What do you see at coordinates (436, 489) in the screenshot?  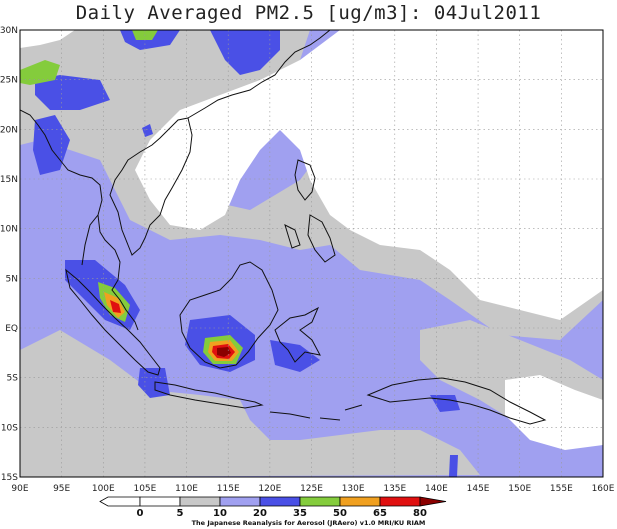 I see `longitude-label: 140E` at bounding box center [436, 489].